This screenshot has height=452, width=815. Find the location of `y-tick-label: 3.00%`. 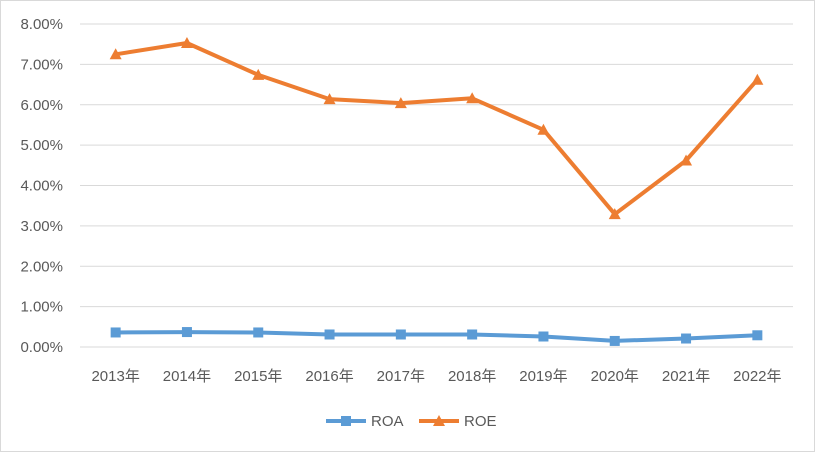

y-tick-label: 3.00% is located at coordinates (41, 226).